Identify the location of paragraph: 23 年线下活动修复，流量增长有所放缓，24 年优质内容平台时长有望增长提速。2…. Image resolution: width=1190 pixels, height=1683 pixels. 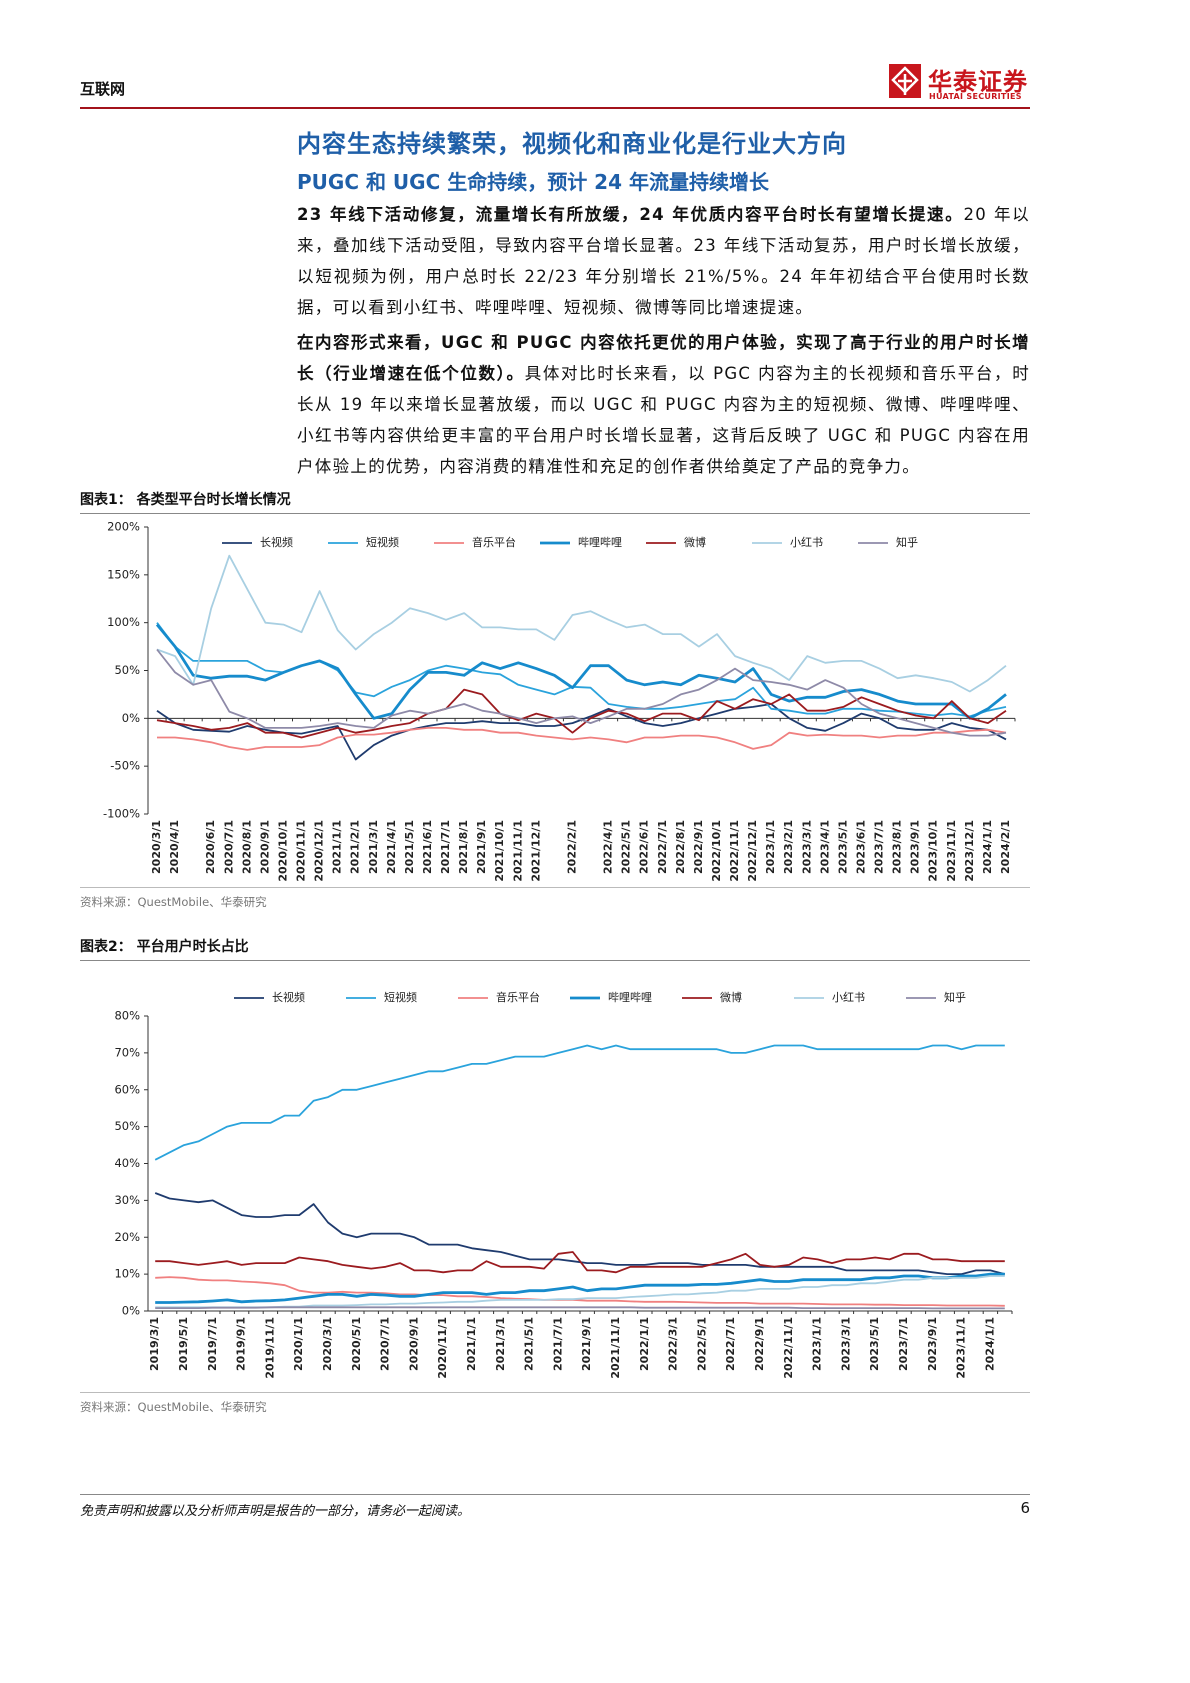
(663, 261).